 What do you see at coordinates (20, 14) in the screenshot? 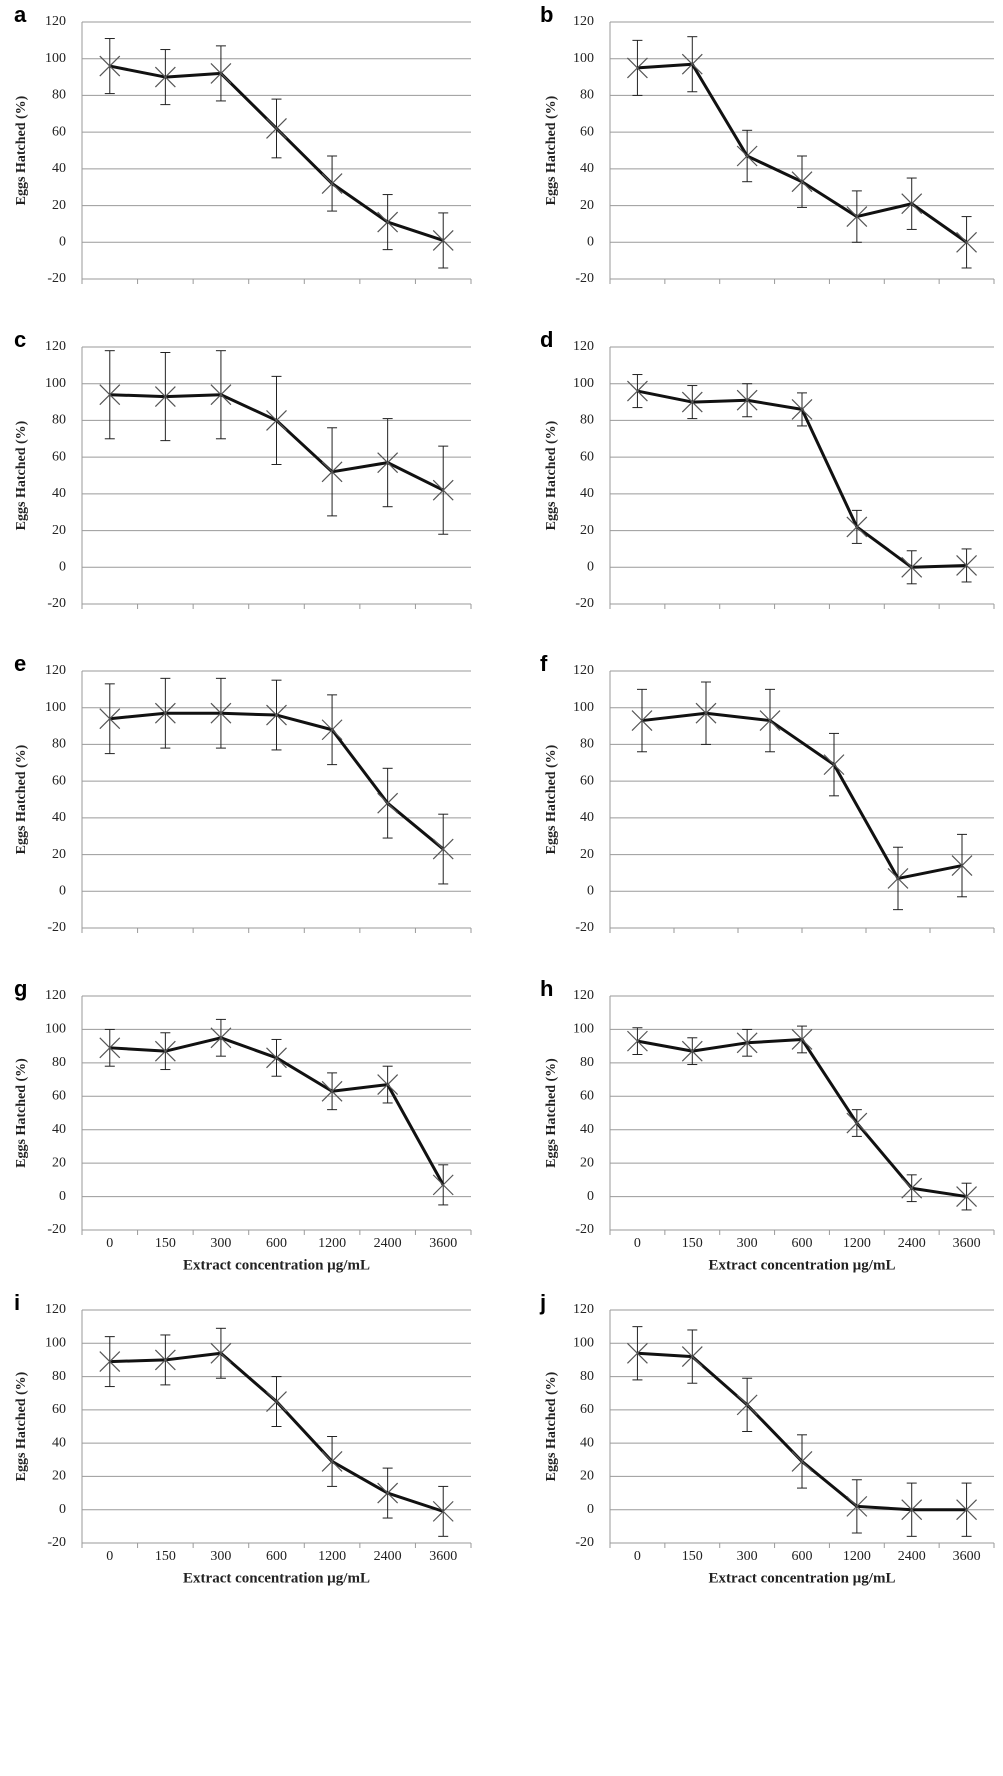
I see `chart-title: a` at bounding box center [20, 14].